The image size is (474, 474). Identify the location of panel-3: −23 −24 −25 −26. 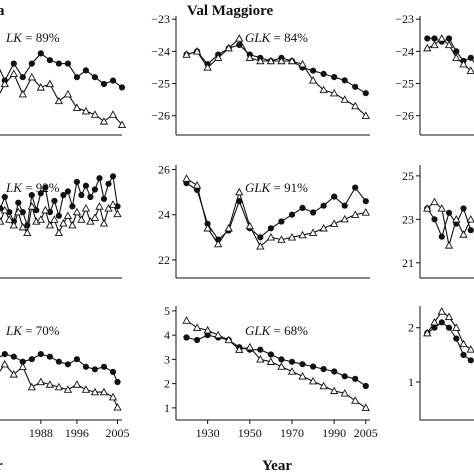
(434, 74).